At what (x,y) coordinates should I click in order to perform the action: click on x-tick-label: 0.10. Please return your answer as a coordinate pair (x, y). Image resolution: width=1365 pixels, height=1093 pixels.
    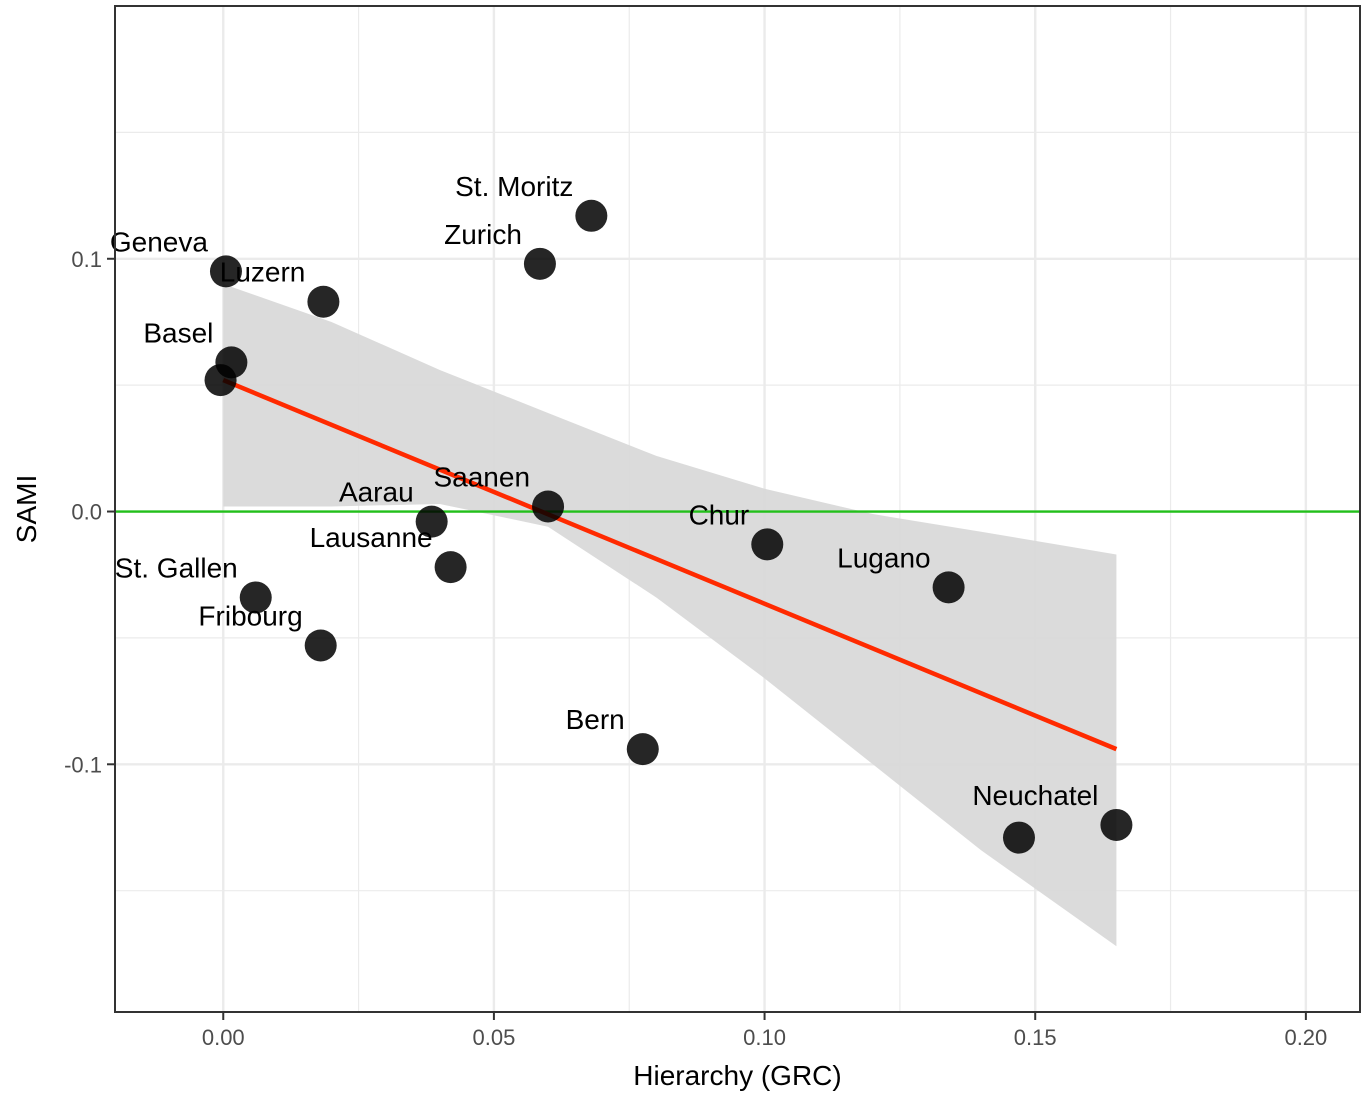
    Looking at the image, I should click on (764, 1037).